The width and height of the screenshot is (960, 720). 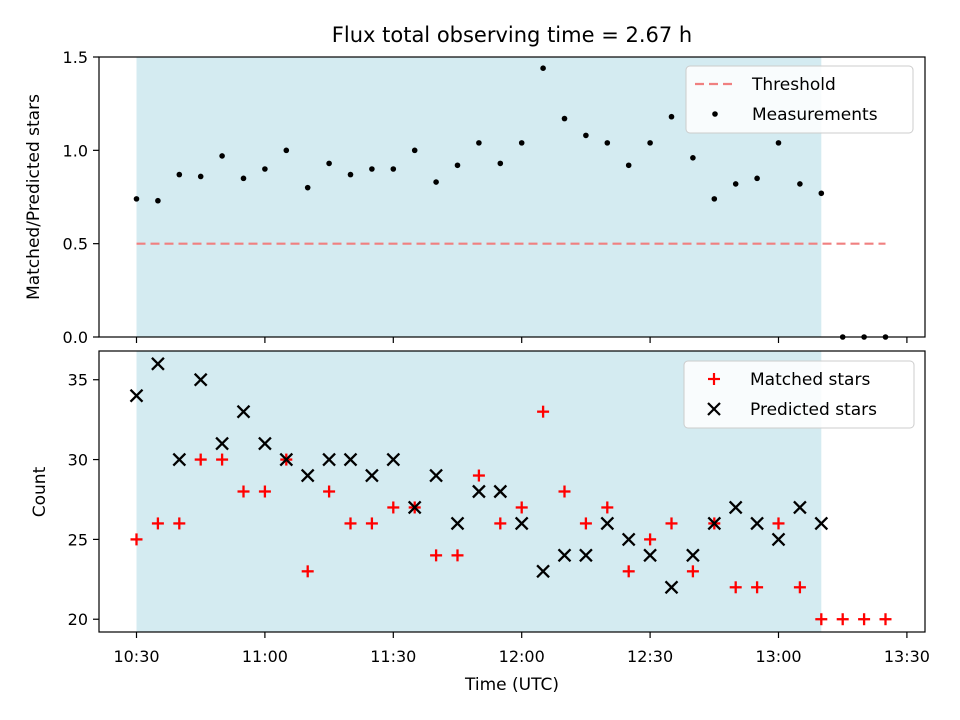 I want to click on bottom-x-ticks: 10:30 11:00 11:30 12:00 12:30 13:00 13:30, so click(x=521, y=649).